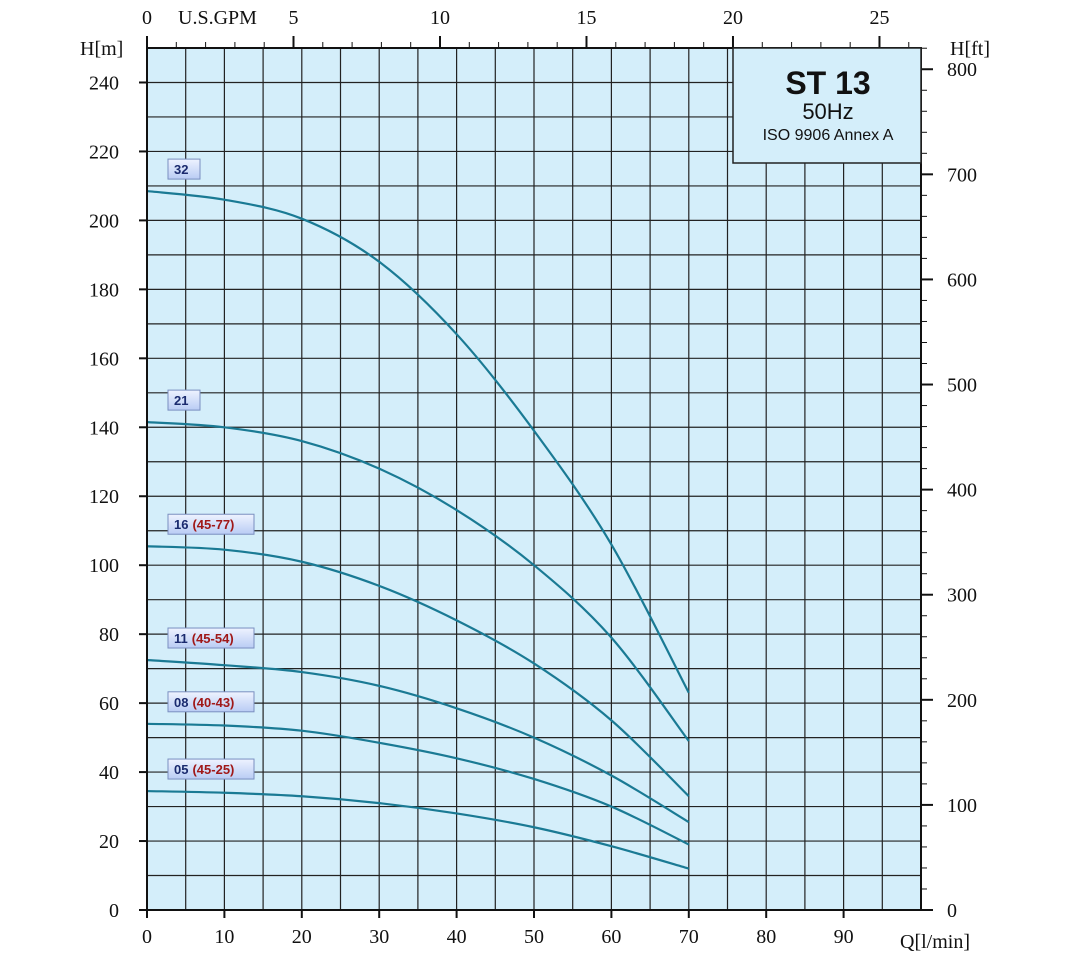 Image resolution: width=1068 pixels, height=960 pixels. I want to click on x-tick-label: 10, so click(224, 937).